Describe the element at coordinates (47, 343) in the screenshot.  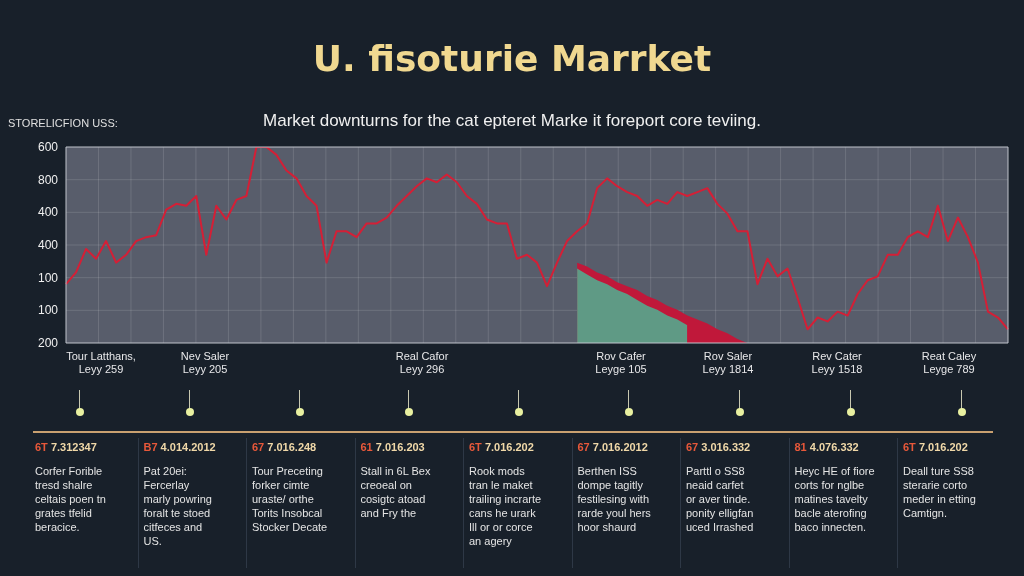
I see `text: 200` at that location.